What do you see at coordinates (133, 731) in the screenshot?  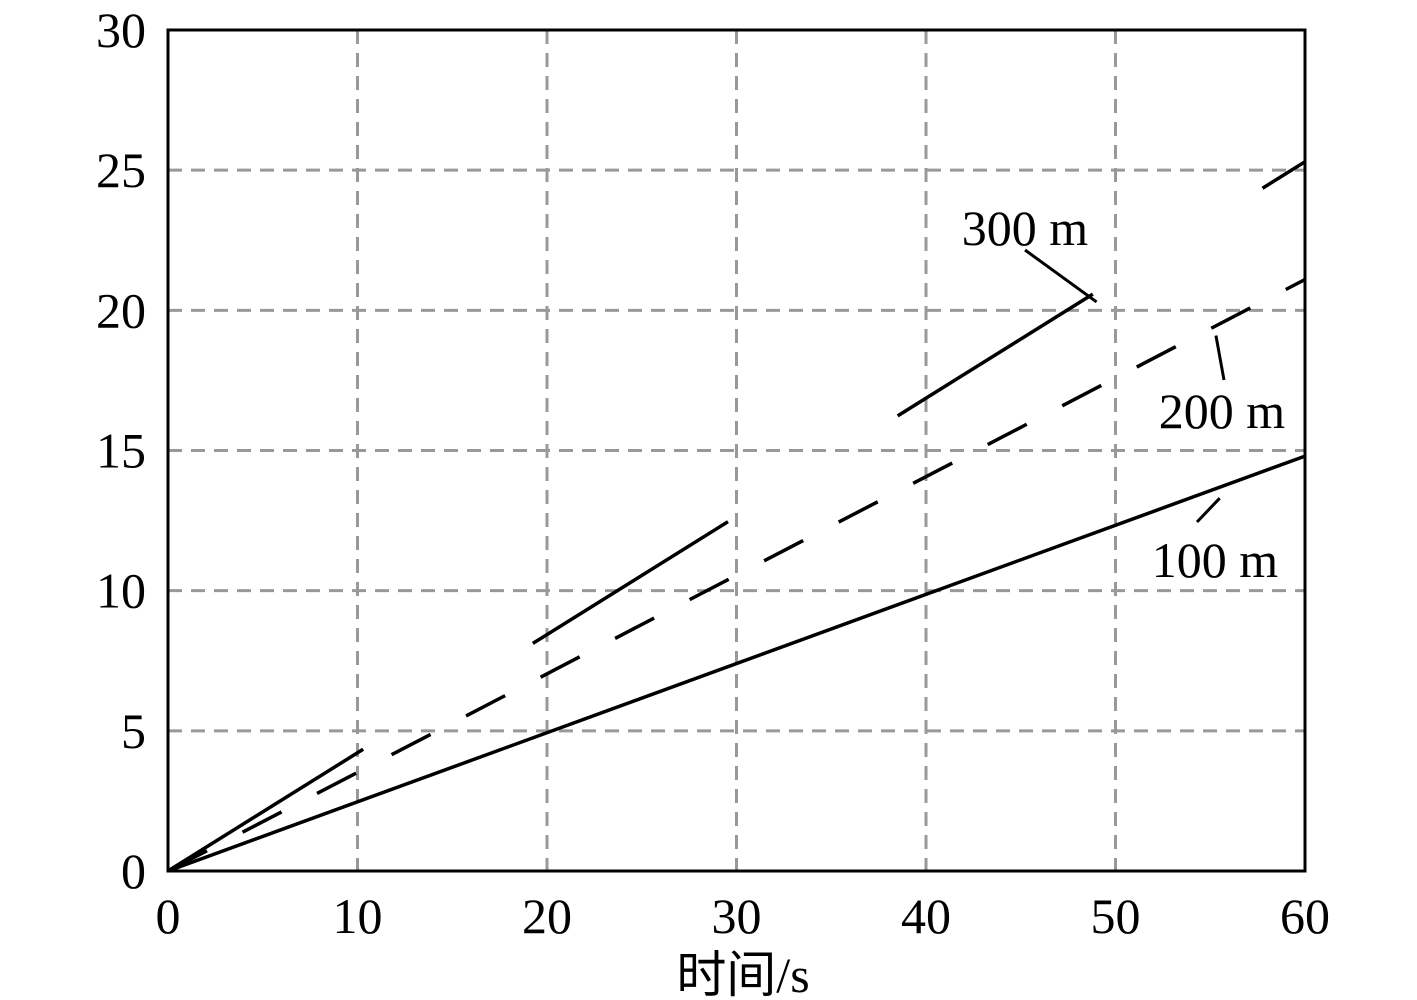 I see `y-tick-label: 5` at bounding box center [133, 731].